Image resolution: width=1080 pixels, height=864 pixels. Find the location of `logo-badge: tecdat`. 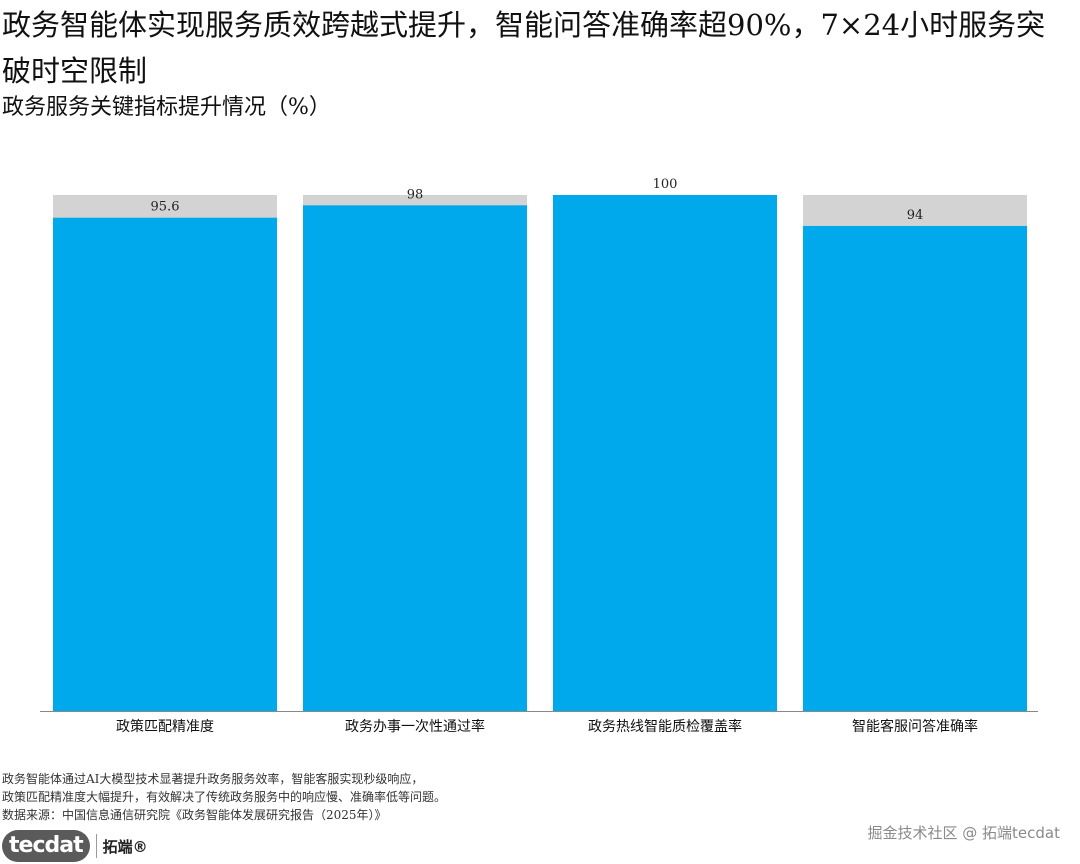

logo-badge: tecdat is located at coordinates (46, 846).